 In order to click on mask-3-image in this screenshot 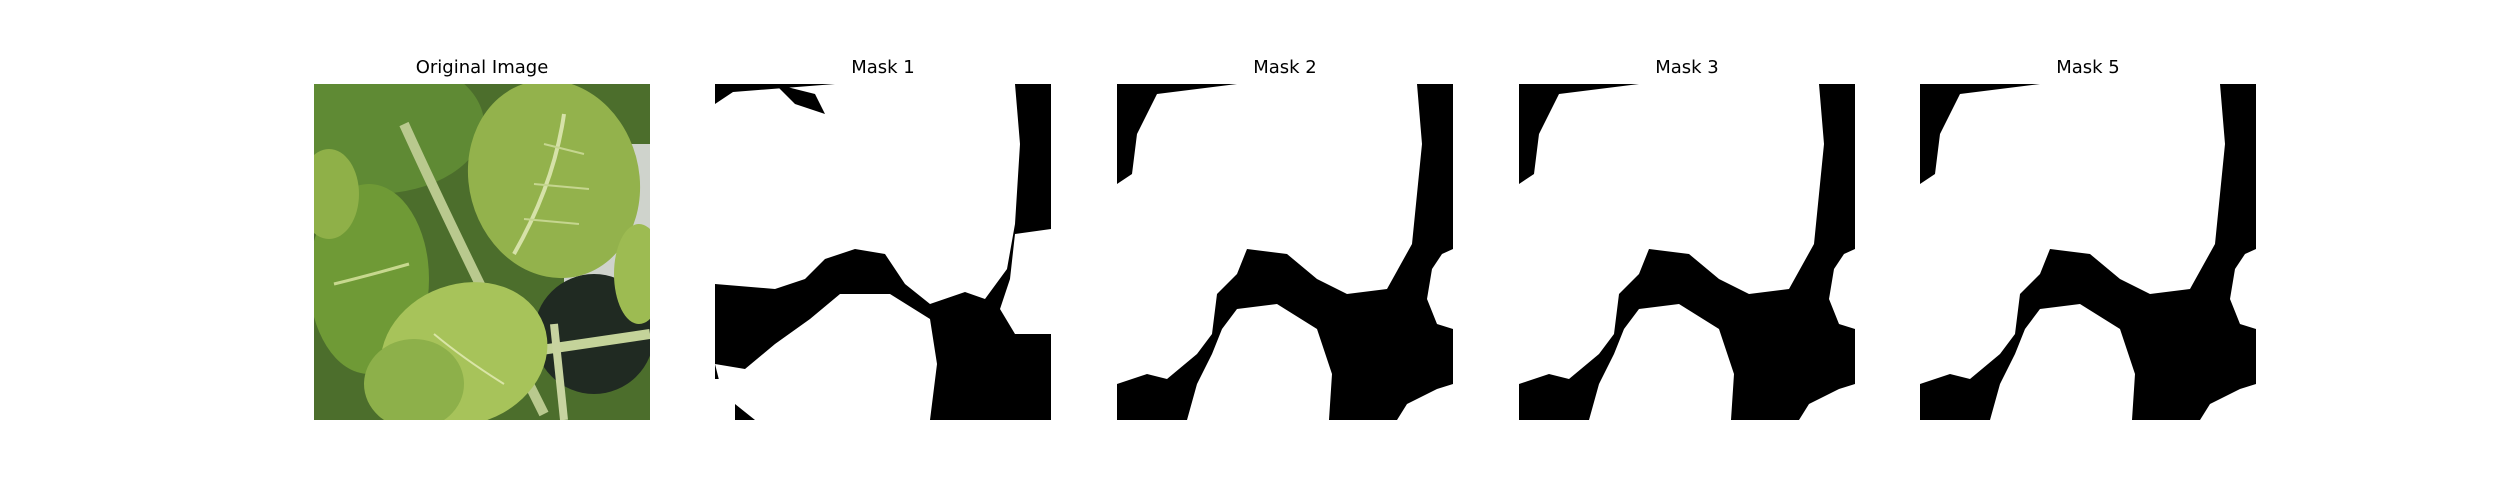, I will do `click(1687, 252)`.